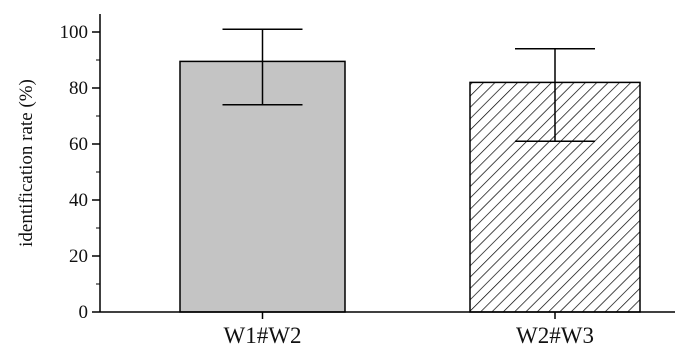 Image resolution: width=692 pixels, height=354 pixels. Describe the element at coordinates (78, 256) in the screenshot. I see `y-tick-label-20: 20` at that location.